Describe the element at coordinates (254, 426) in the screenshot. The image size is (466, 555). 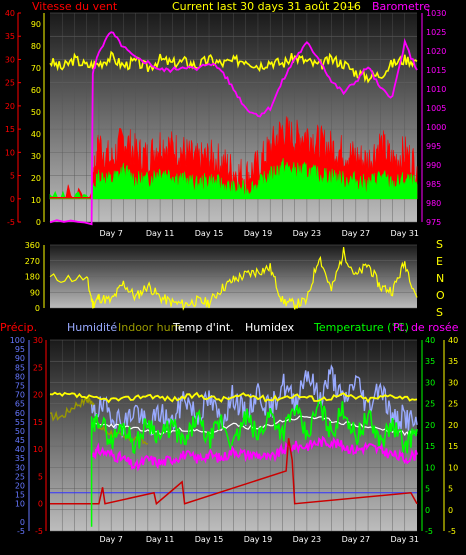
I see `temperature-series` at that location.